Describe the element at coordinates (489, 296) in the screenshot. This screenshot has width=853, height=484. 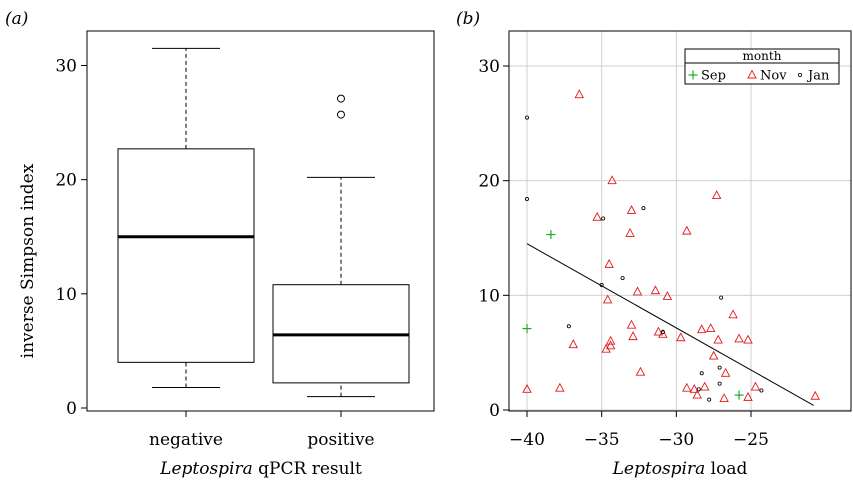
I see `panel-b-y-tick-label-1: 10` at that location.